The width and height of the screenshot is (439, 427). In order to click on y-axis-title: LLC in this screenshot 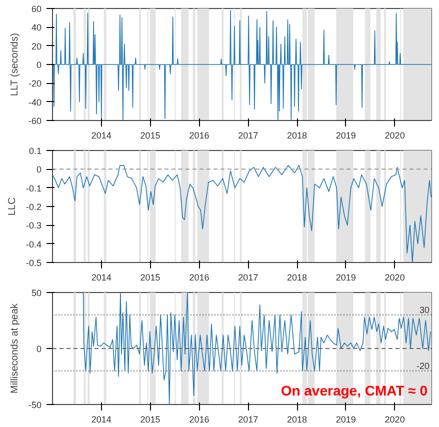, I will do `click(12, 206)`.